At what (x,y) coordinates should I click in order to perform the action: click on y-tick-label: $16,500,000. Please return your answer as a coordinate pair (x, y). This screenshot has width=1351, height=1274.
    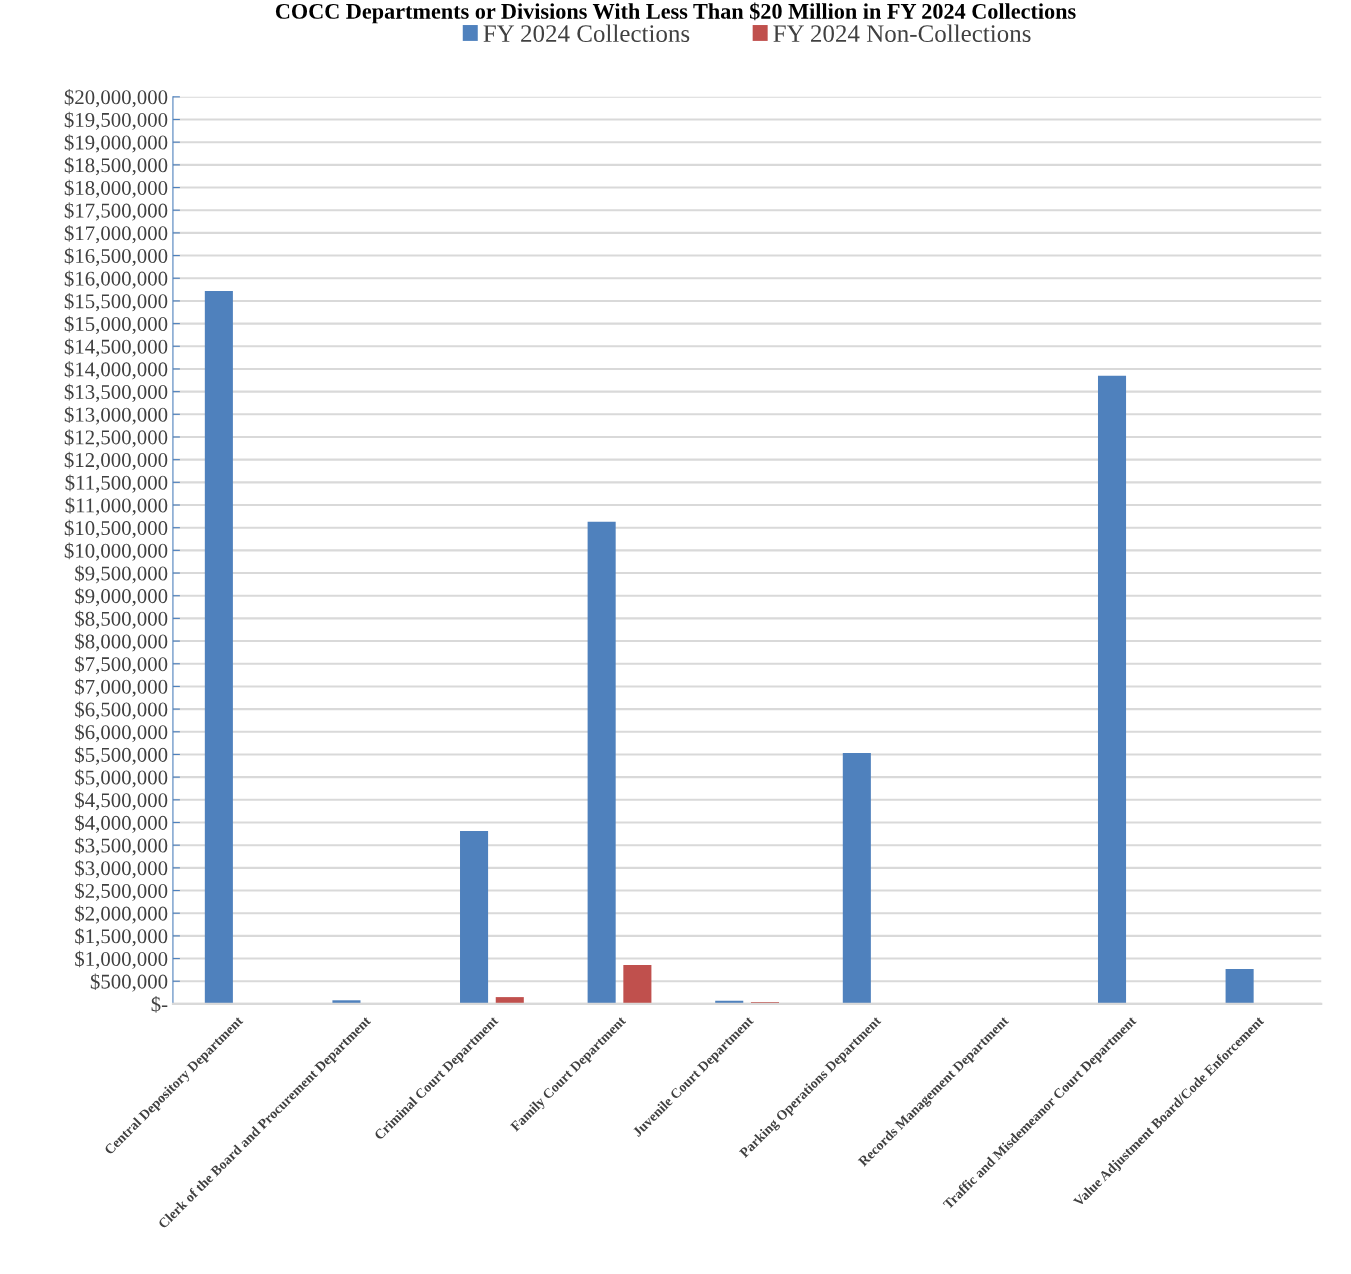
    Looking at the image, I should click on (116, 256).